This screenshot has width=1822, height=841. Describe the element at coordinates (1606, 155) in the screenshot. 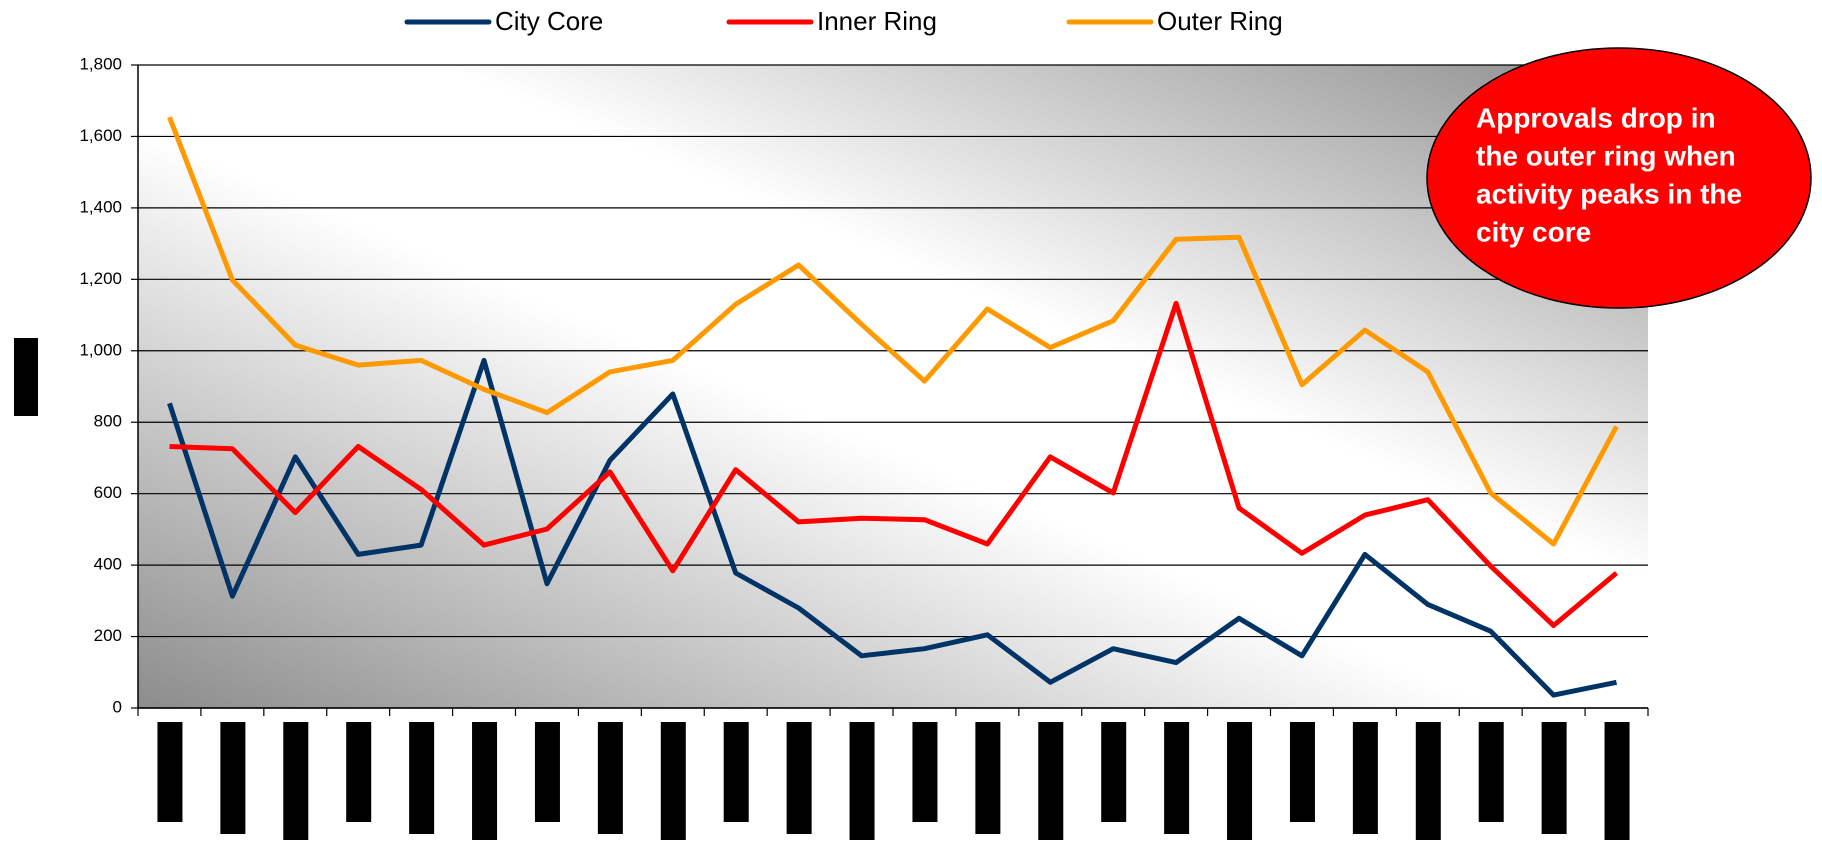

I see `annotation-text: the outer ring when` at that location.